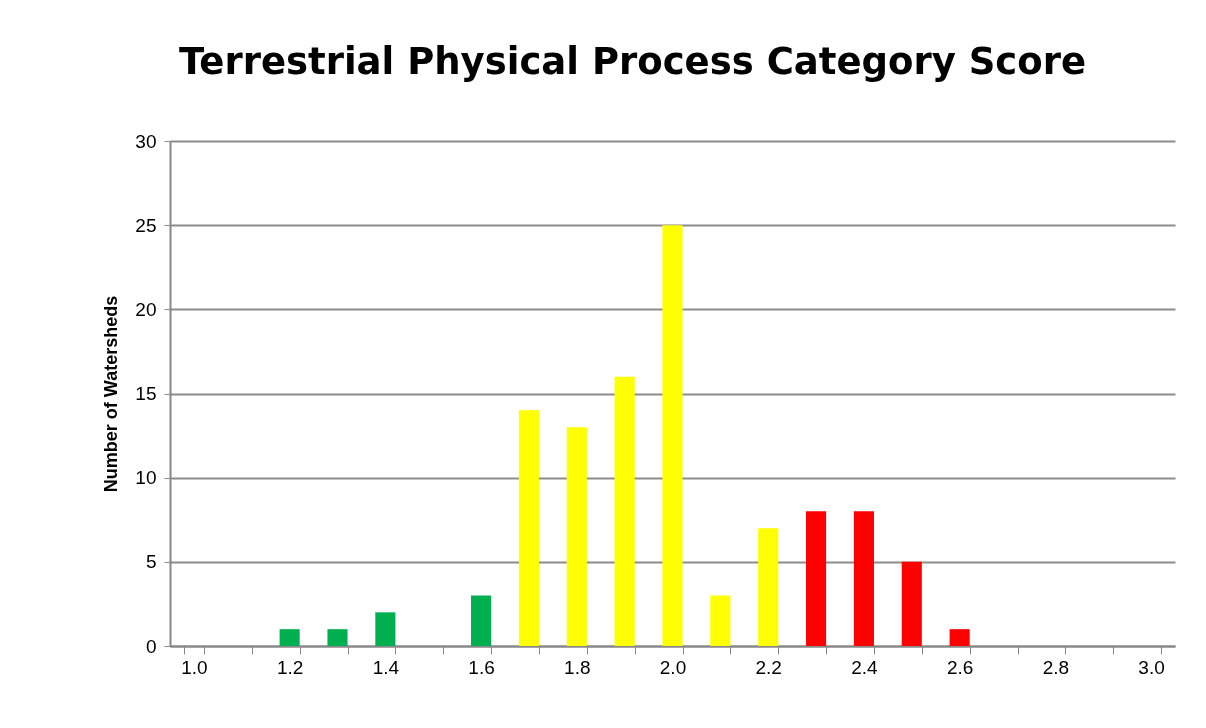  What do you see at coordinates (151, 562) in the screenshot?
I see `y-tick-label: 5` at bounding box center [151, 562].